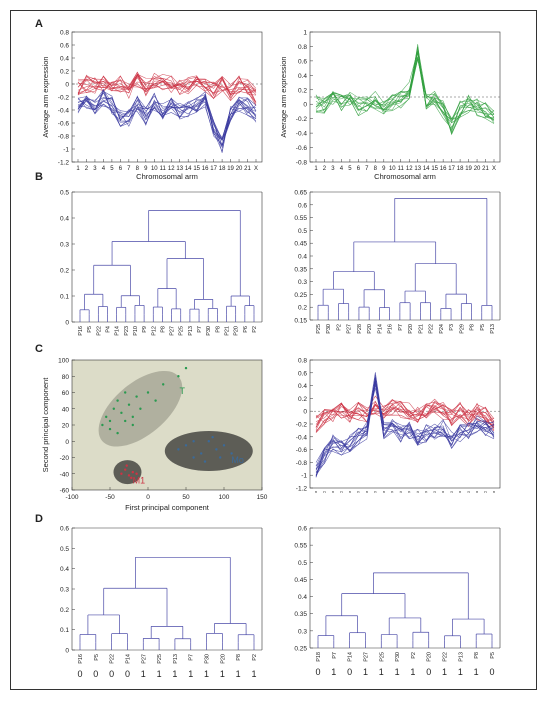  What do you see at coordinates (262, 497) in the screenshot?
I see `x-tick-label: 150` at bounding box center [262, 497].